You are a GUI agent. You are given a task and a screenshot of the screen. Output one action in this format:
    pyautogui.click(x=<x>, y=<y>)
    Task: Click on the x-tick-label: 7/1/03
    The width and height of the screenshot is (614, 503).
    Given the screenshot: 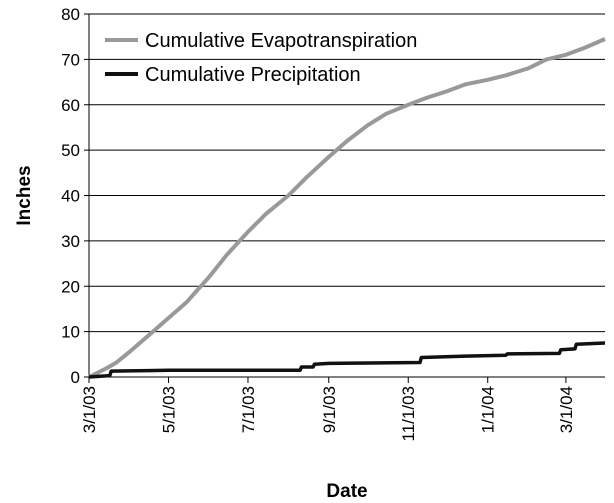 What is the action you would take?
    pyautogui.click(x=248, y=409)
    